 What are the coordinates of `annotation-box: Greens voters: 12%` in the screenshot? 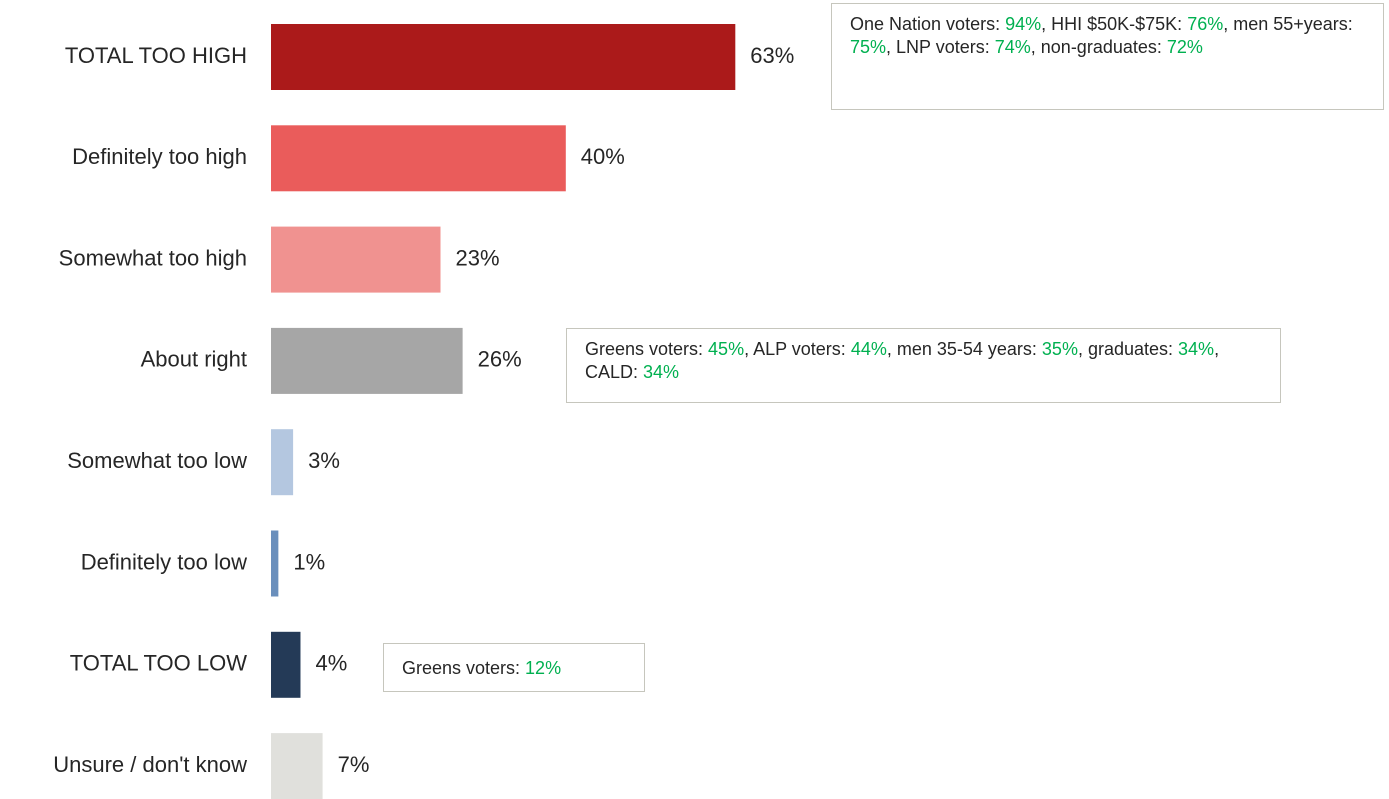 It's located at (514, 667).